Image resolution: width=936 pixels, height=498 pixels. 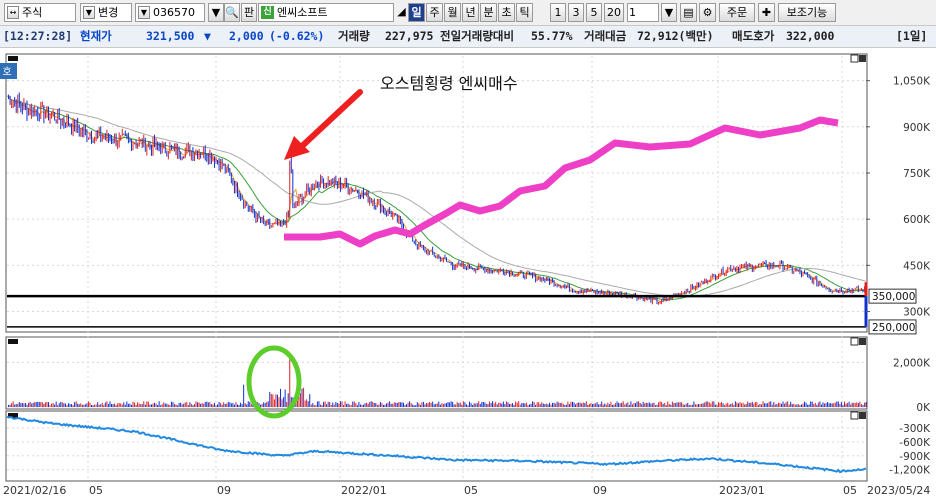 I want to click on gear-icon: ⚙, so click(x=707, y=12).